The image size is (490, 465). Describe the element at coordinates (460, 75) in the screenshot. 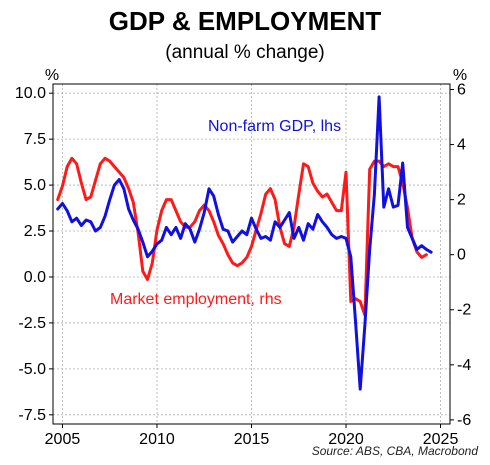

I see `right-axis-unit: %` at that location.